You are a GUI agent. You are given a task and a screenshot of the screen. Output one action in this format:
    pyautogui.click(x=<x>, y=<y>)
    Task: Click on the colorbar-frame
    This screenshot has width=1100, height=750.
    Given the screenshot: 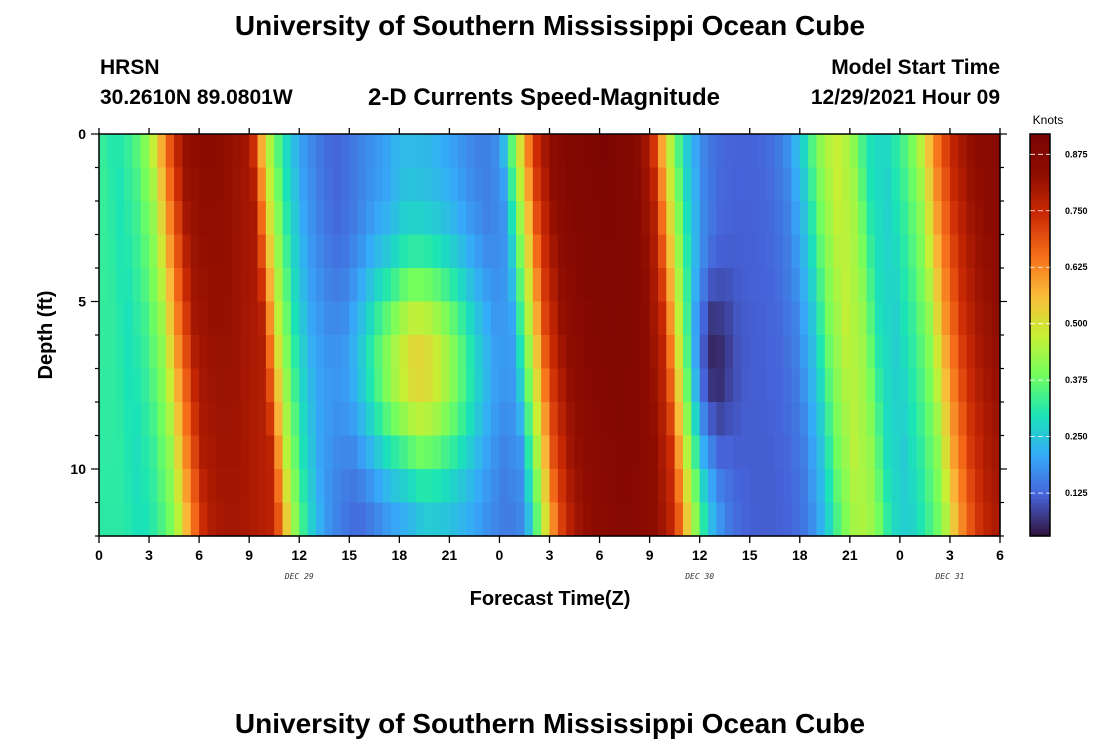 What is the action you would take?
    pyautogui.click(x=1040, y=335)
    